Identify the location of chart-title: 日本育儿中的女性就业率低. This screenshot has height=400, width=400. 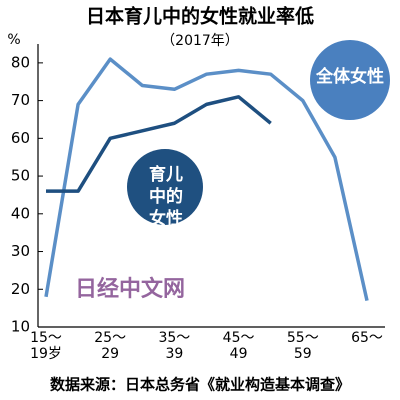
(200, 16).